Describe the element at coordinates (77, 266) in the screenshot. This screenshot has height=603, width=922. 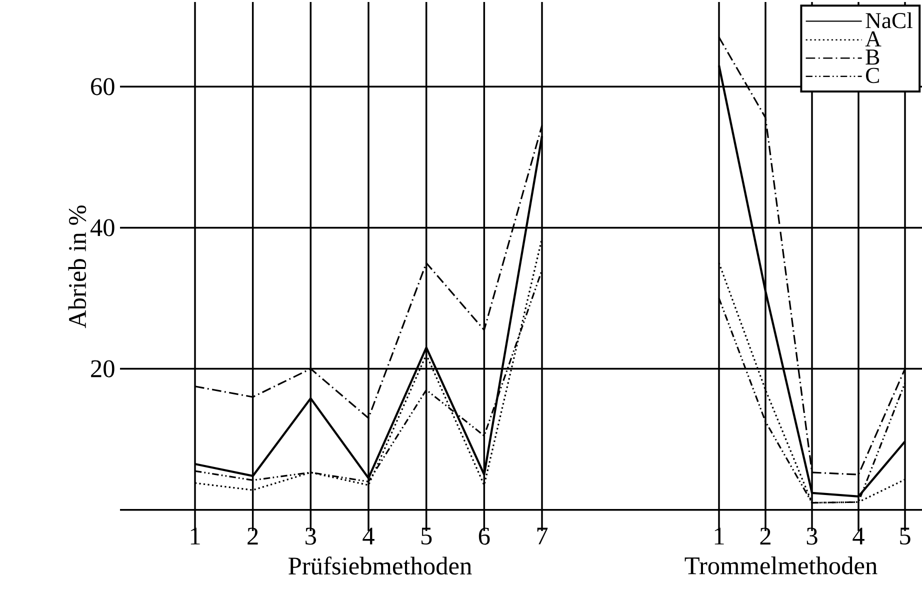
I see `y-axis-title: Abrieb in %` at that location.